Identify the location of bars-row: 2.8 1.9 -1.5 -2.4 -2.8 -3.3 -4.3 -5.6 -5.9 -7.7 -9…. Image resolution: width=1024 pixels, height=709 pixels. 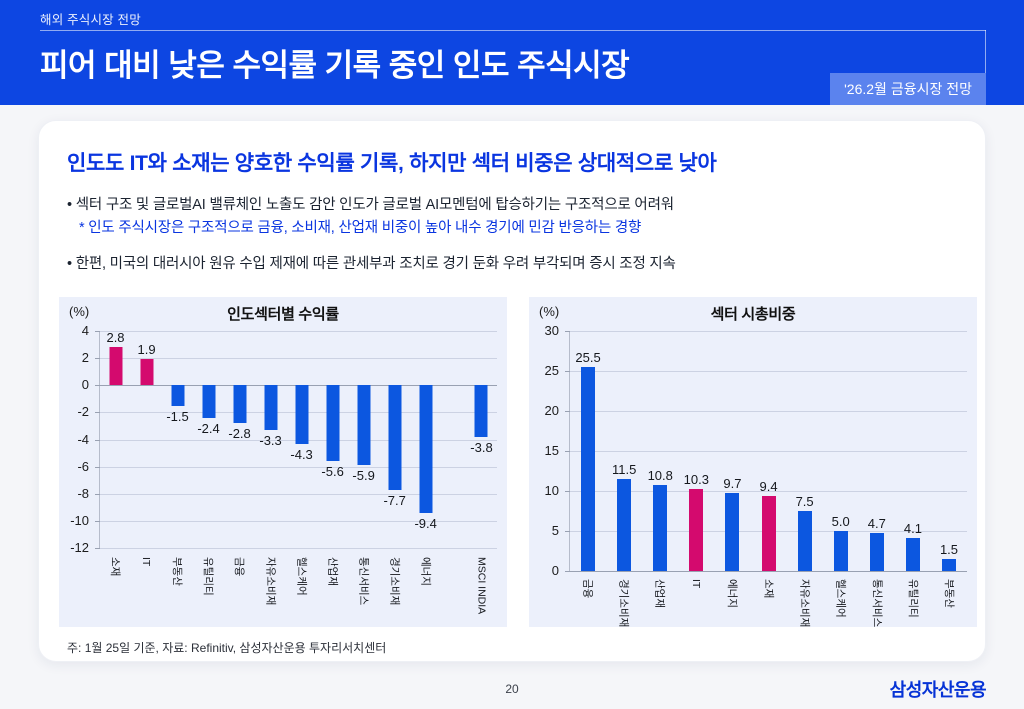
(298, 439).